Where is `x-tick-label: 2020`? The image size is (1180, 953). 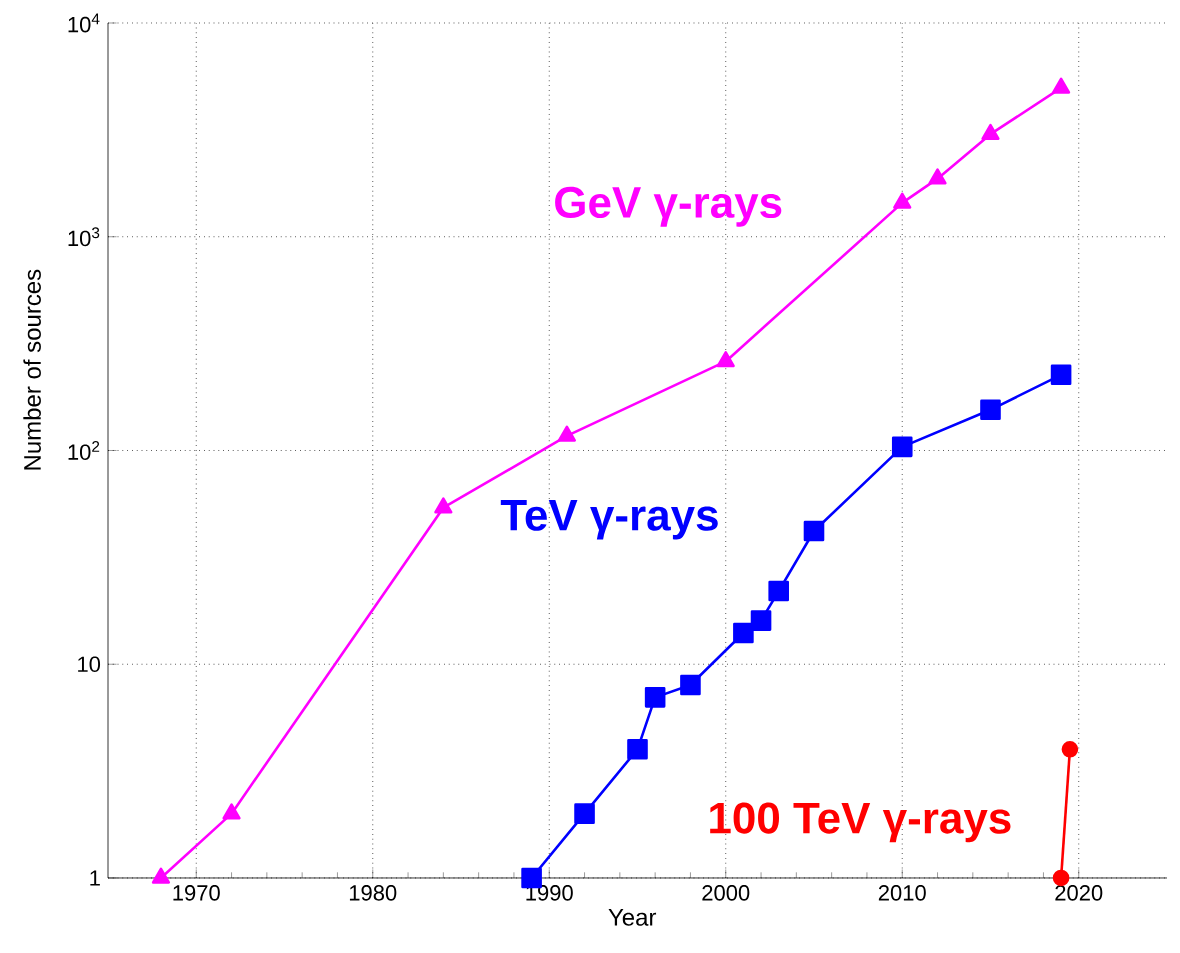
x-tick-label: 2020 is located at coordinates (1079, 893).